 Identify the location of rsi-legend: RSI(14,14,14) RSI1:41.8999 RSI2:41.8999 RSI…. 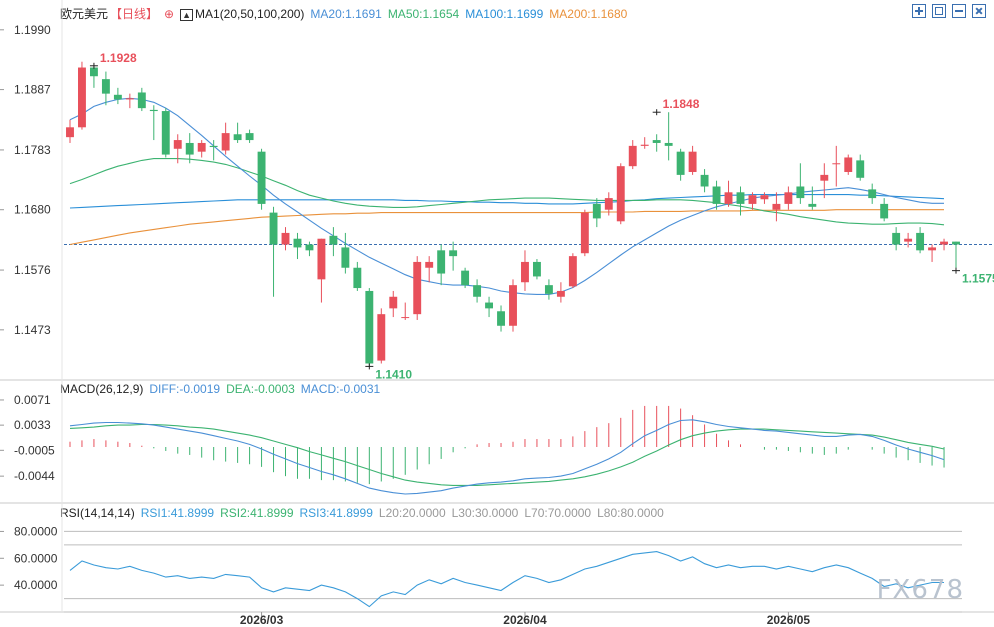
(365, 513).